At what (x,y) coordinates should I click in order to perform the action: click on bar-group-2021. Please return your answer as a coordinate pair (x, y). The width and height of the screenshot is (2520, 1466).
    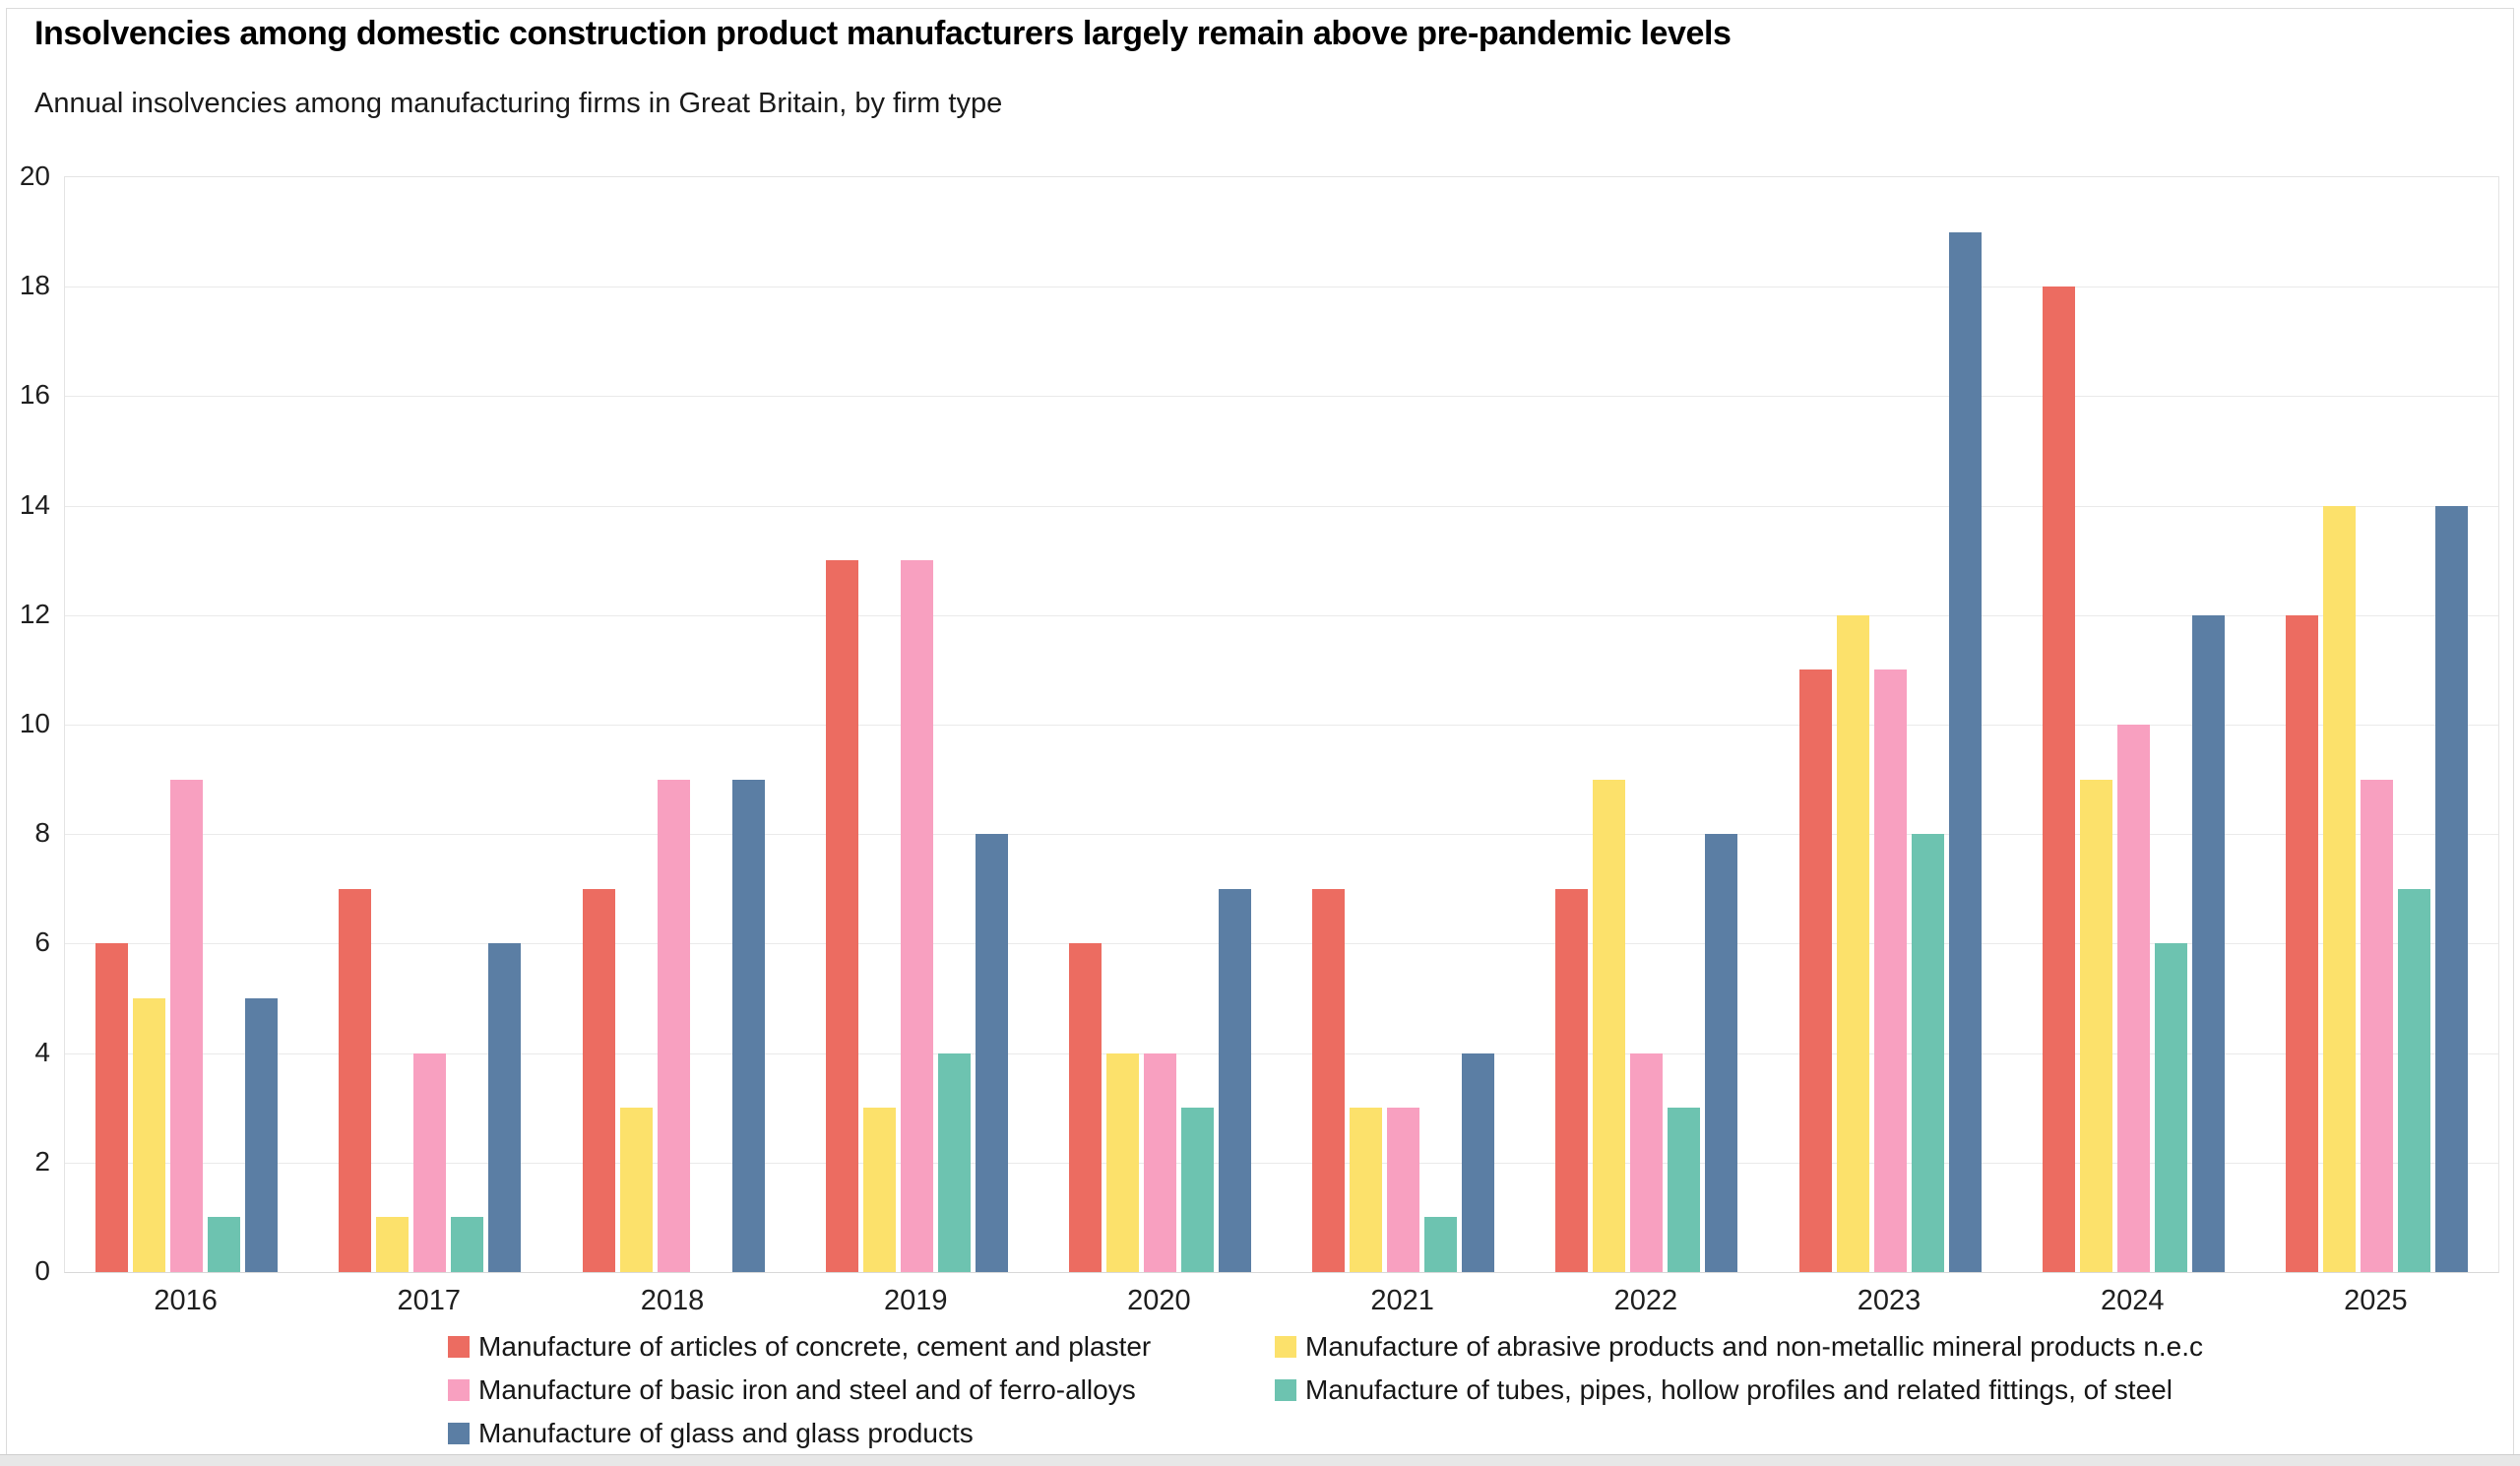
    Looking at the image, I should click on (1403, 724).